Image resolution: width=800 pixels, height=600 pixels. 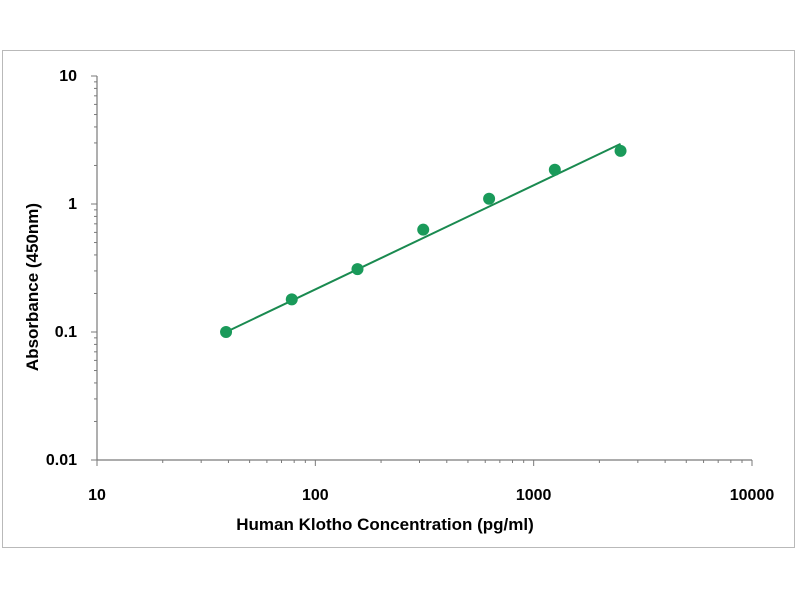 What do you see at coordinates (534, 495) in the screenshot?
I see `x-tick-label: 1000` at bounding box center [534, 495].